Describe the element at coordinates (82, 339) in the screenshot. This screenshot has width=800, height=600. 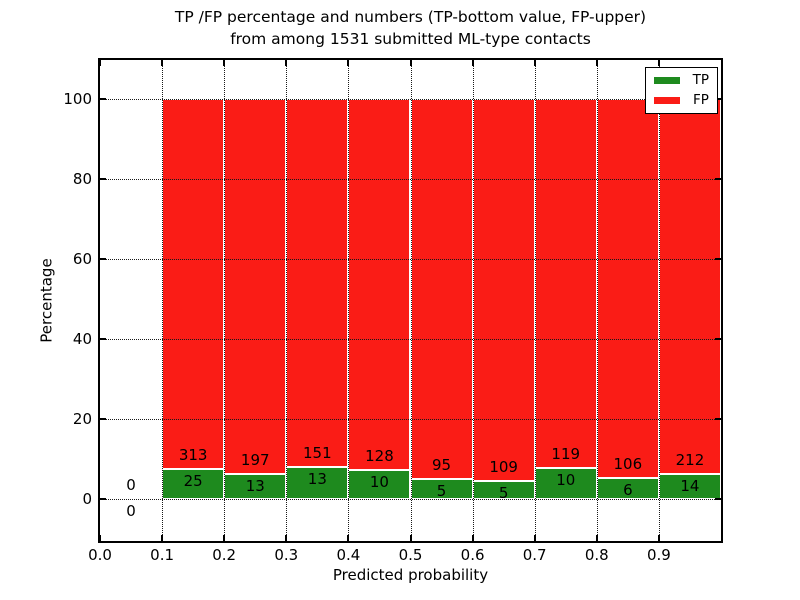
I see `y-tick-label: 40` at that location.